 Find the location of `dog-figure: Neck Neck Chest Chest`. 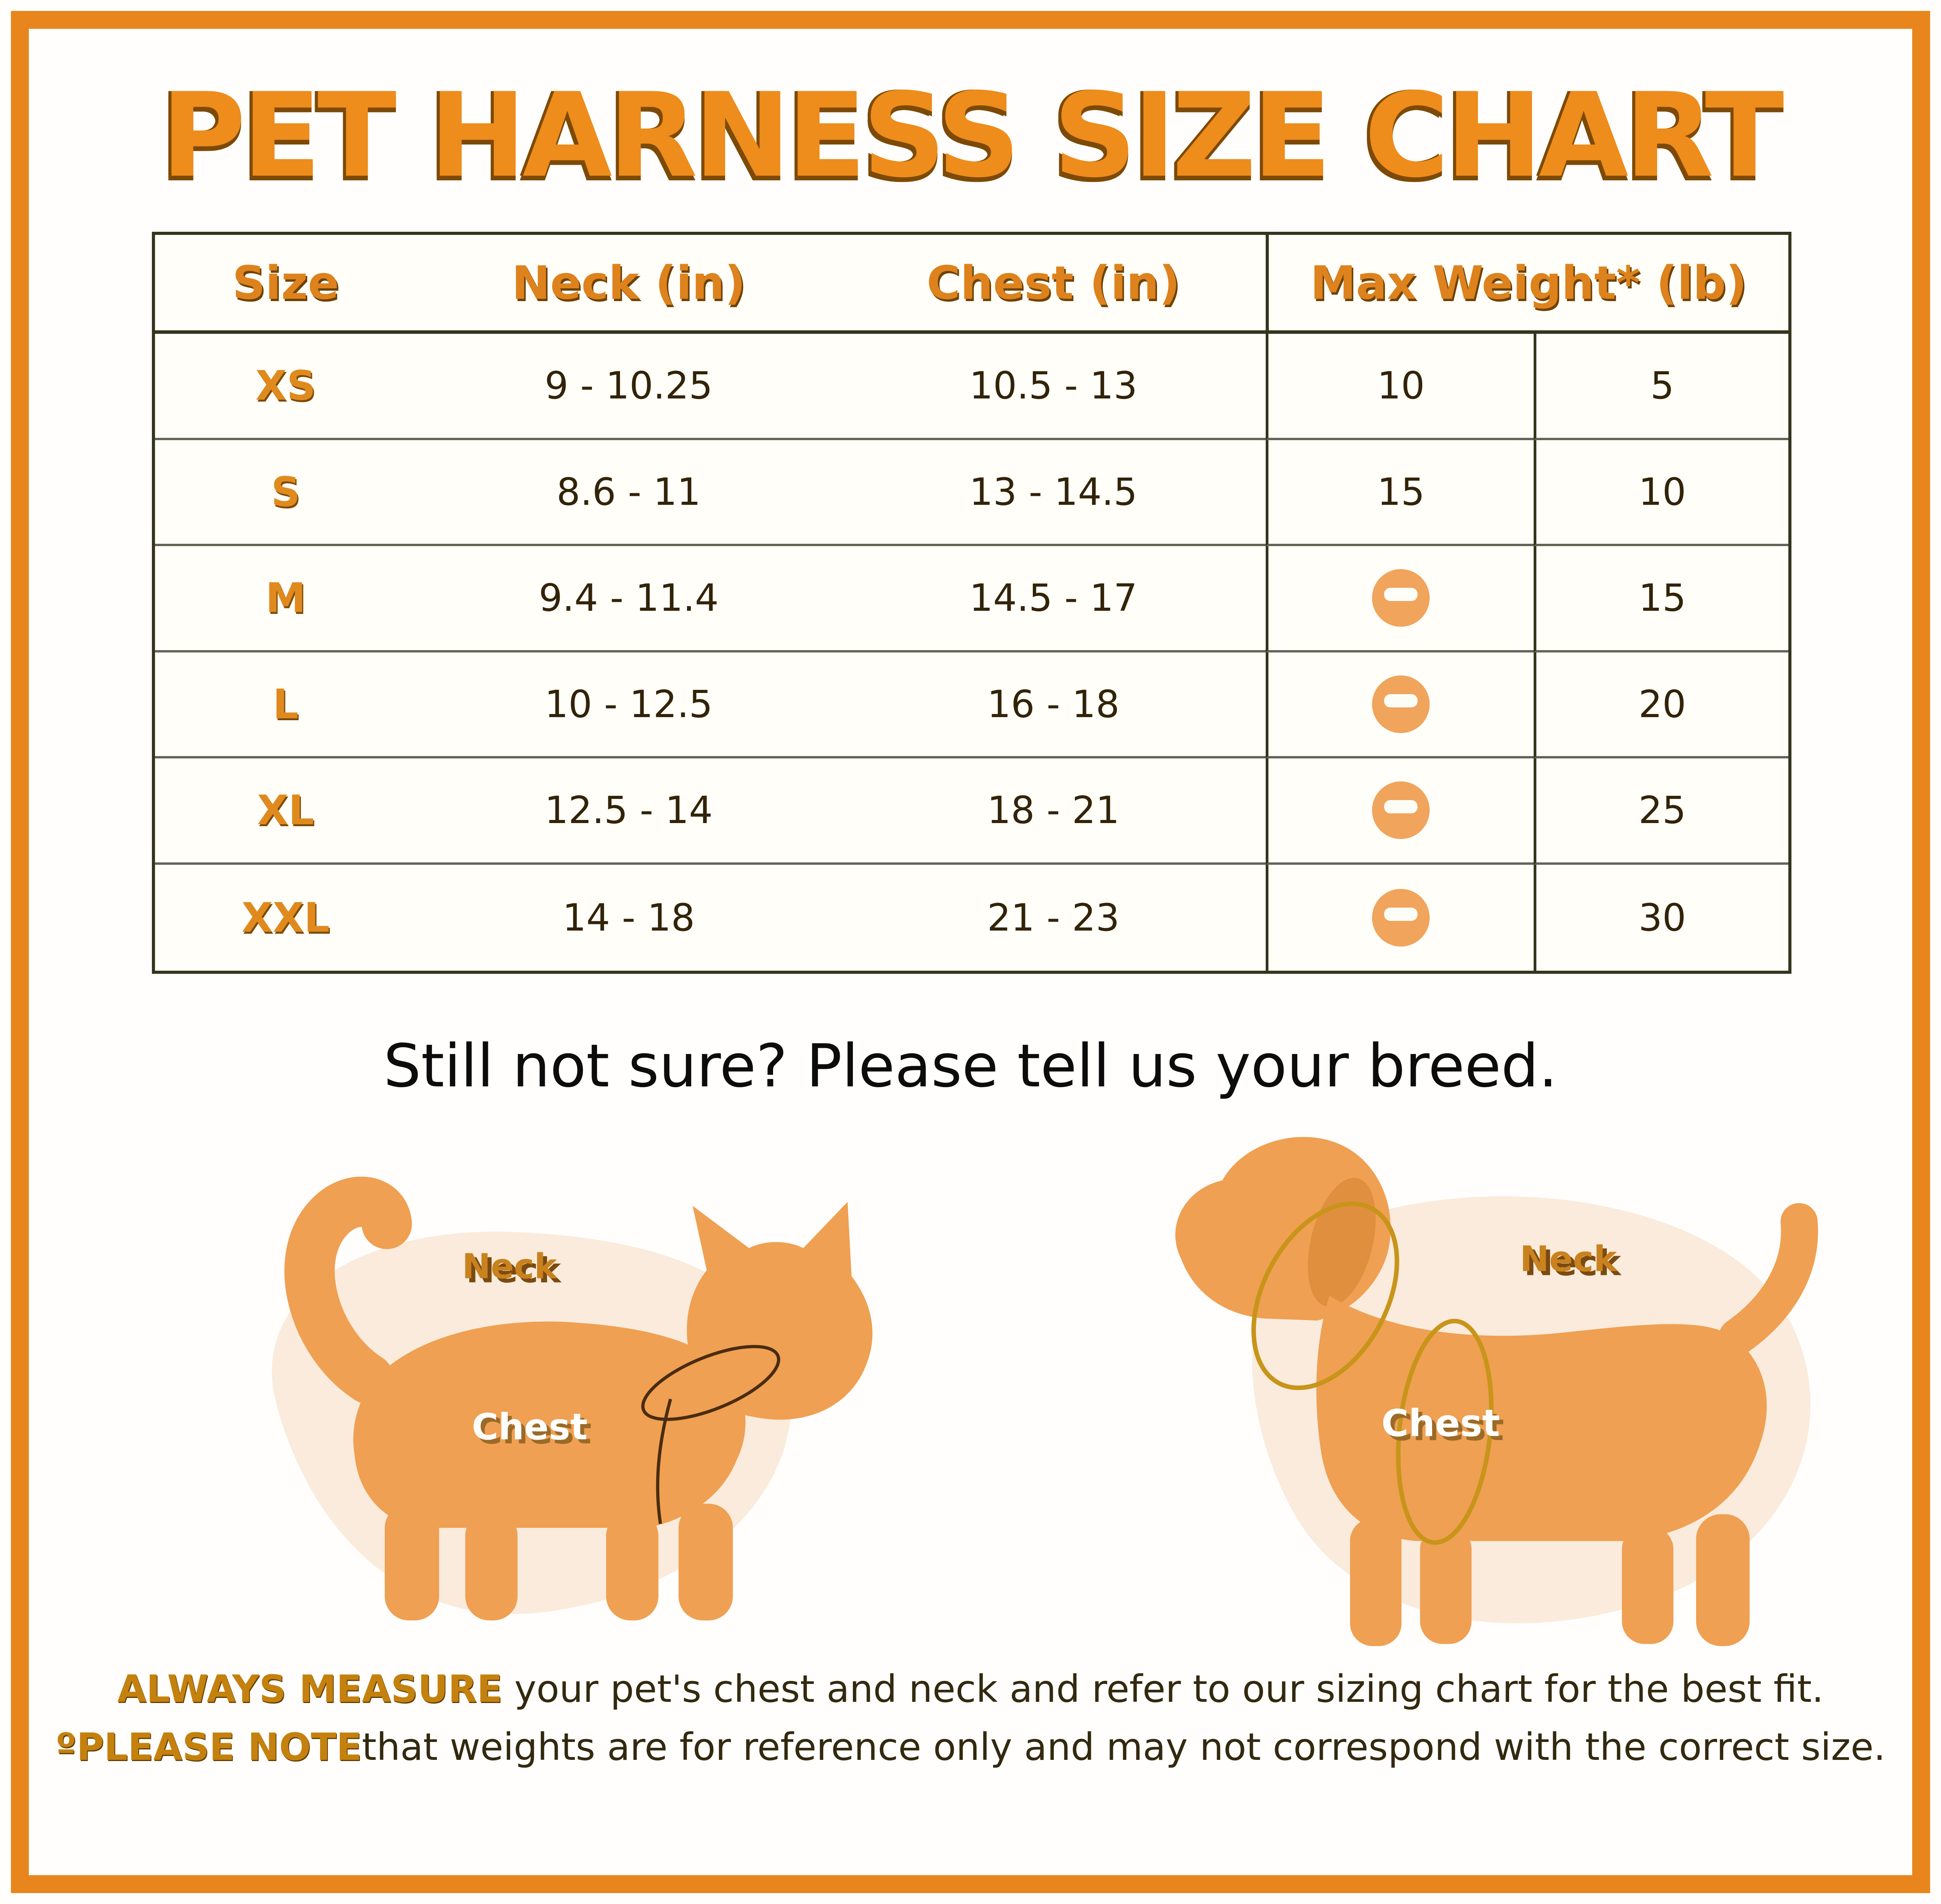

dog-figure: Neck Neck Chest Chest is located at coordinates (1496, 1392).